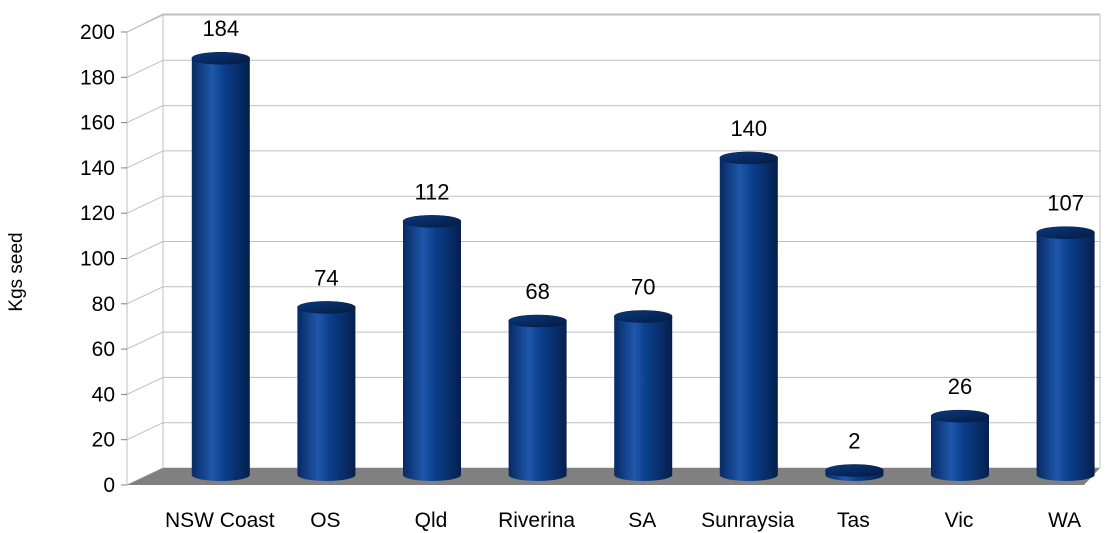  What do you see at coordinates (1065, 203) in the screenshot?
I see `data-label: 107` at bounding box center [1065, 203].